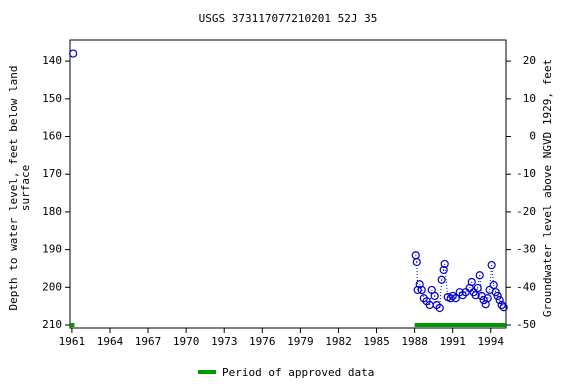 This screenshot has width=576, height=384. What do you see at coordinates (186, 341) in the screenshot?
I see `x-tick-label: 1970` at bounding box center [186, 341].